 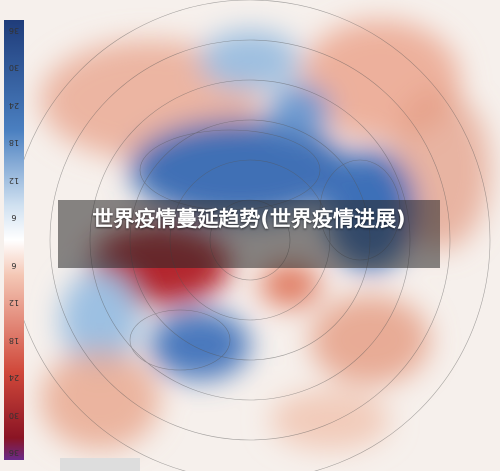 What do you see at coordinates (249, 219) in the screenshot?
I see `title: 世界疫情蔓延趋势(世界疫情进展)` at bounding box center [249, 219].